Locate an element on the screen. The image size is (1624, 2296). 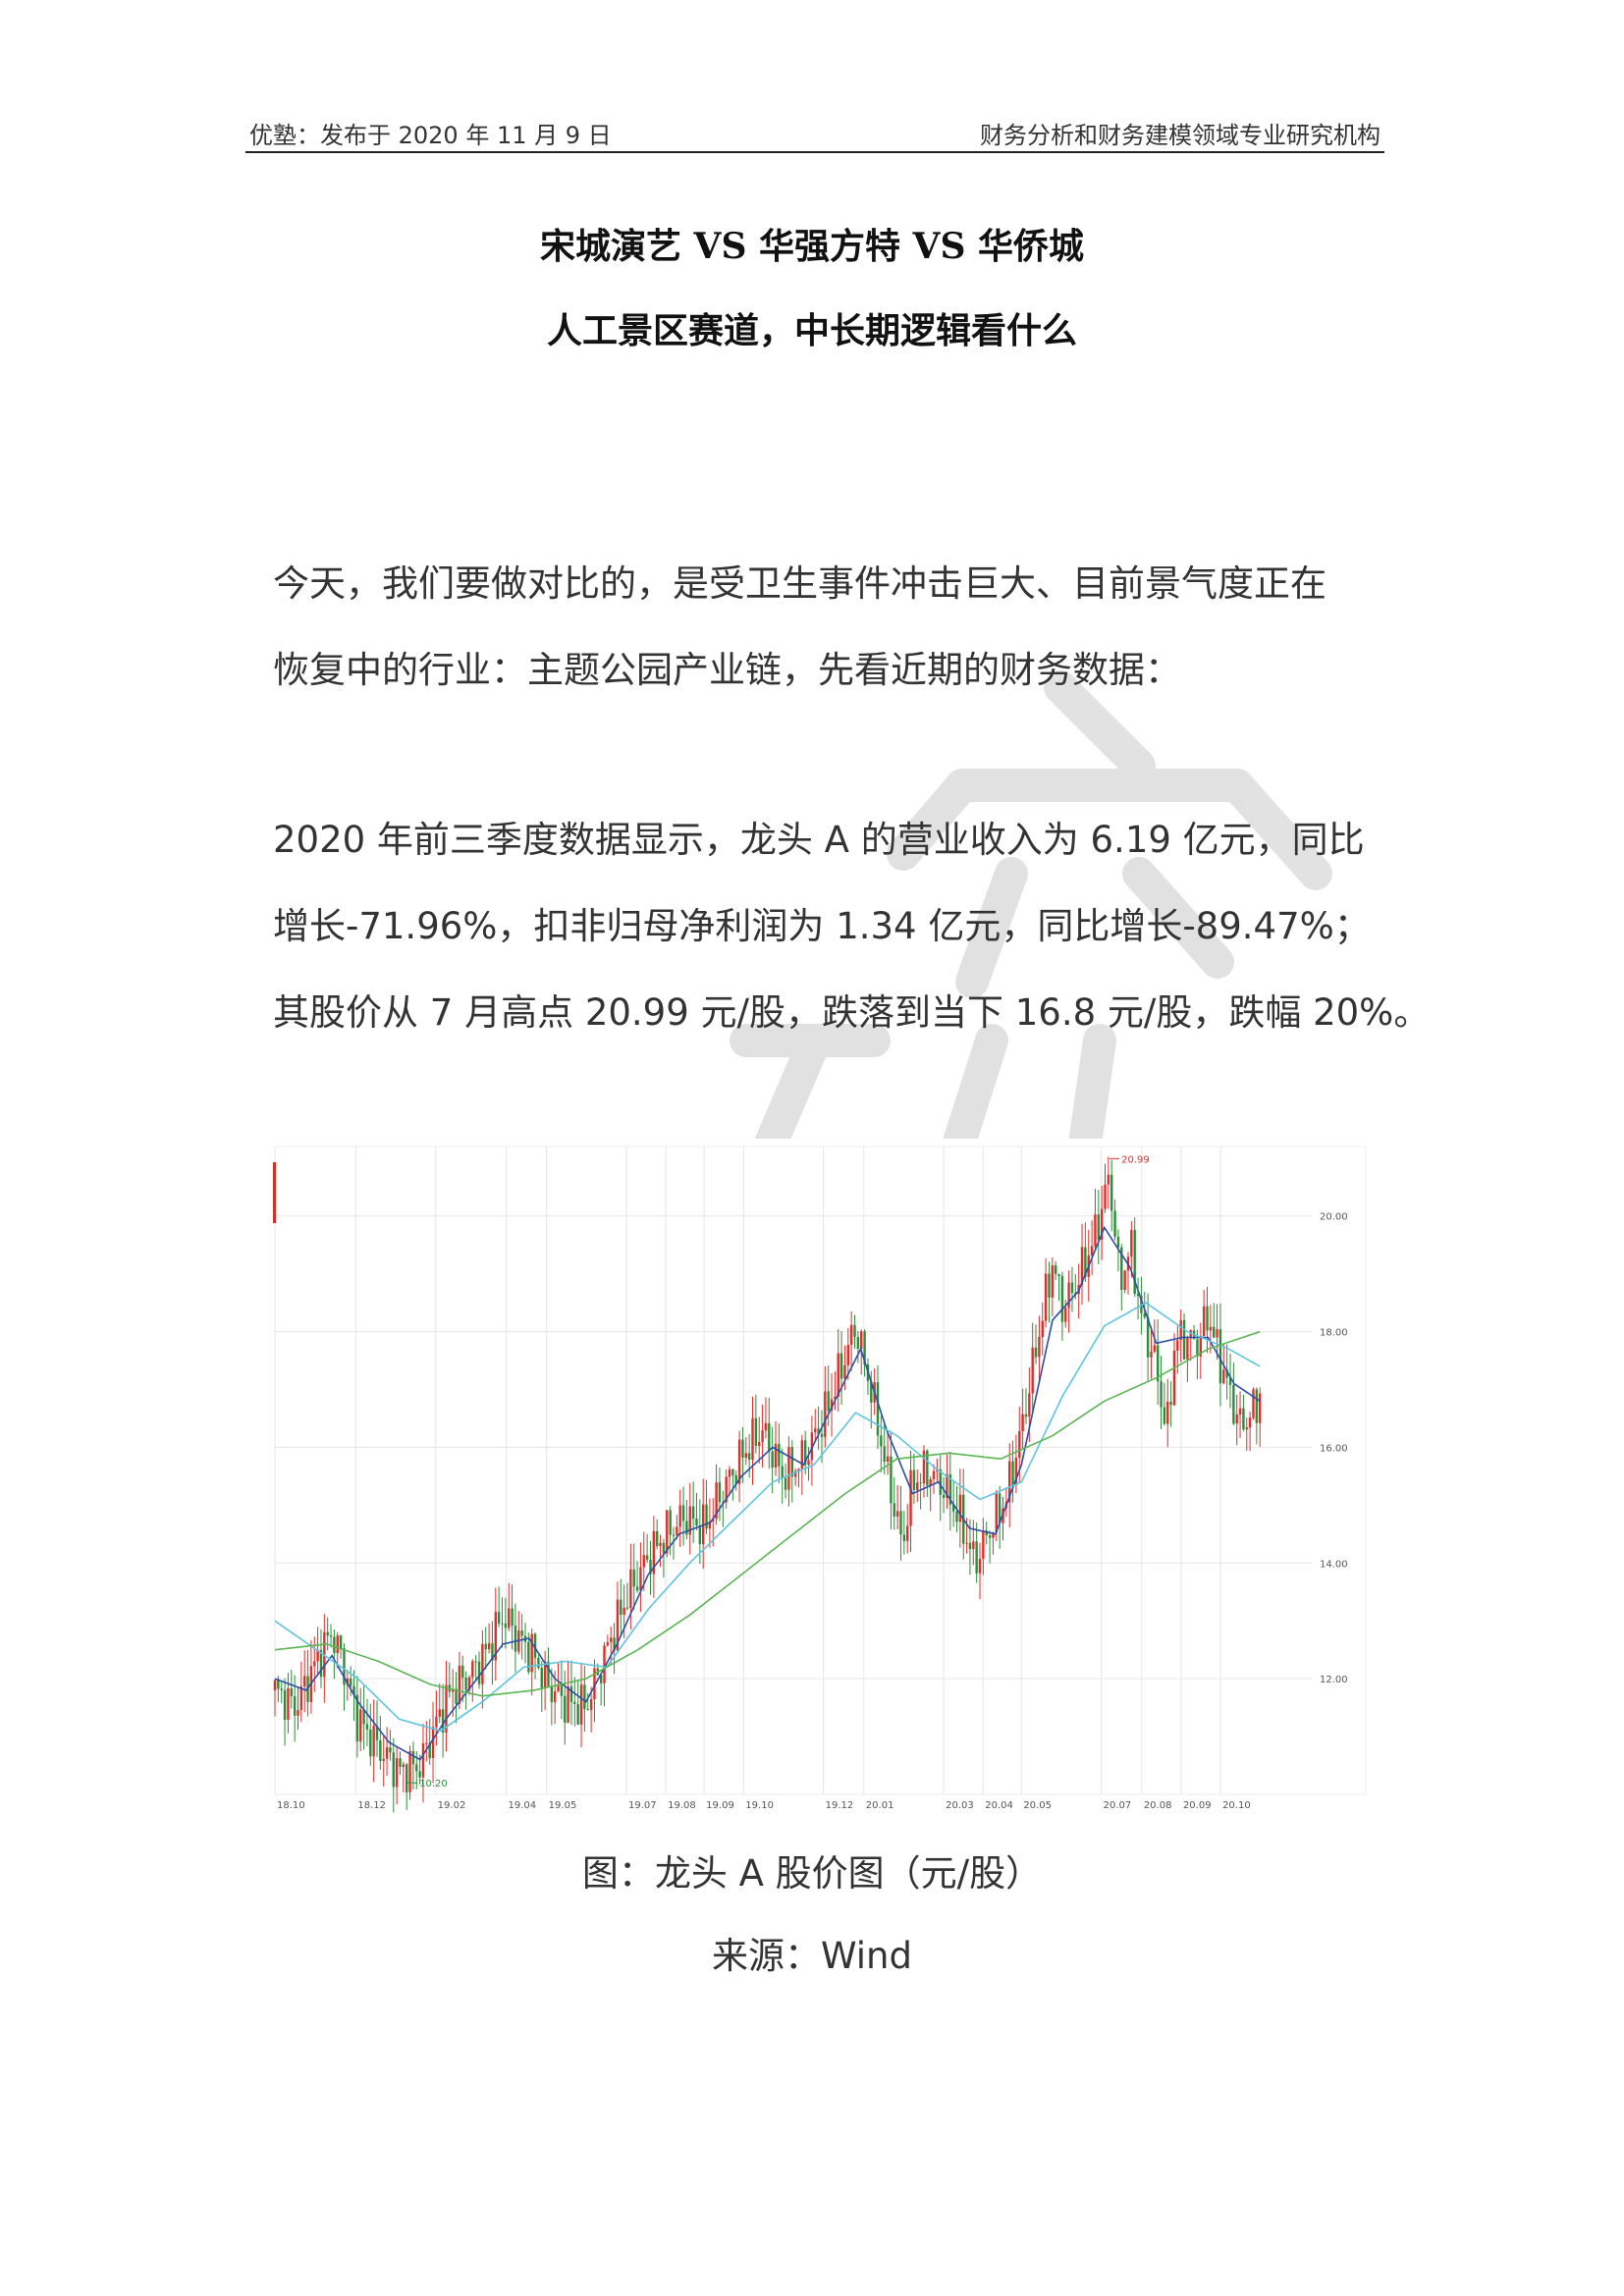
y-tick-label: 18.00 is located at coordinates (1334, 1334).